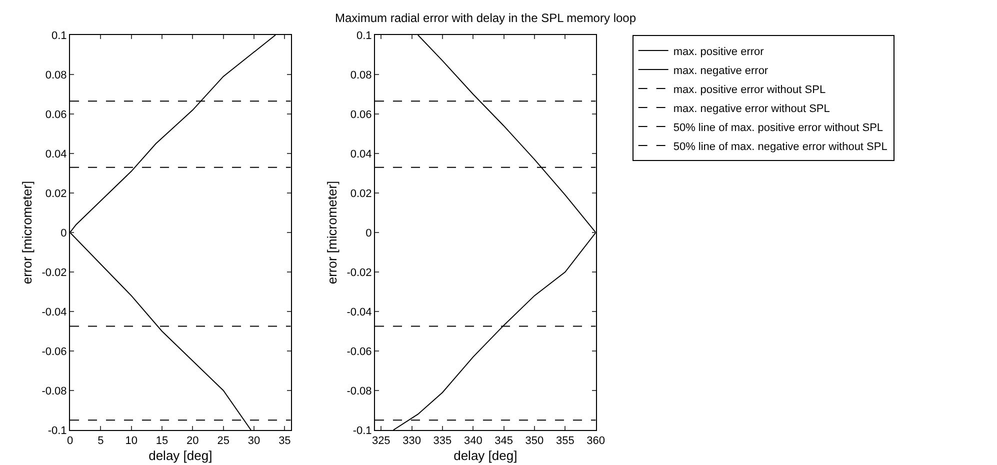 The width and height of the screenshot is (997, 465). Describe the element at coordinates (534, 441) in the screenshot. I see `x-tick-label: 350` at that location.